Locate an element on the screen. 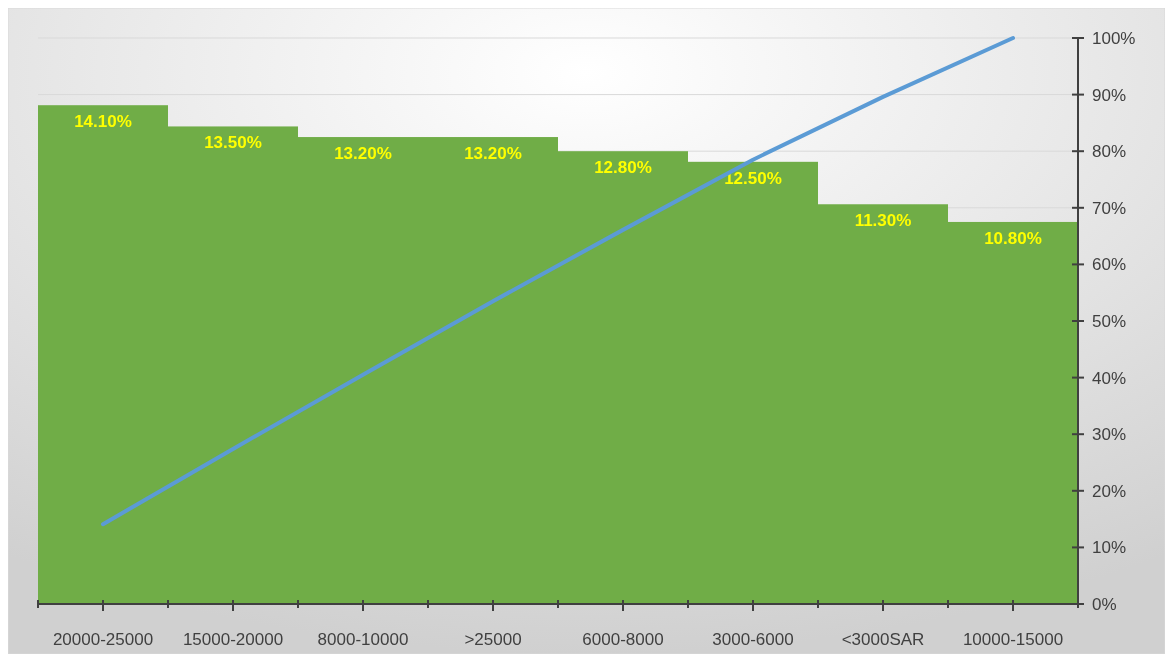 The image size is (1173, 662). data-label: 12.80% is located at coordinates (623, 168).